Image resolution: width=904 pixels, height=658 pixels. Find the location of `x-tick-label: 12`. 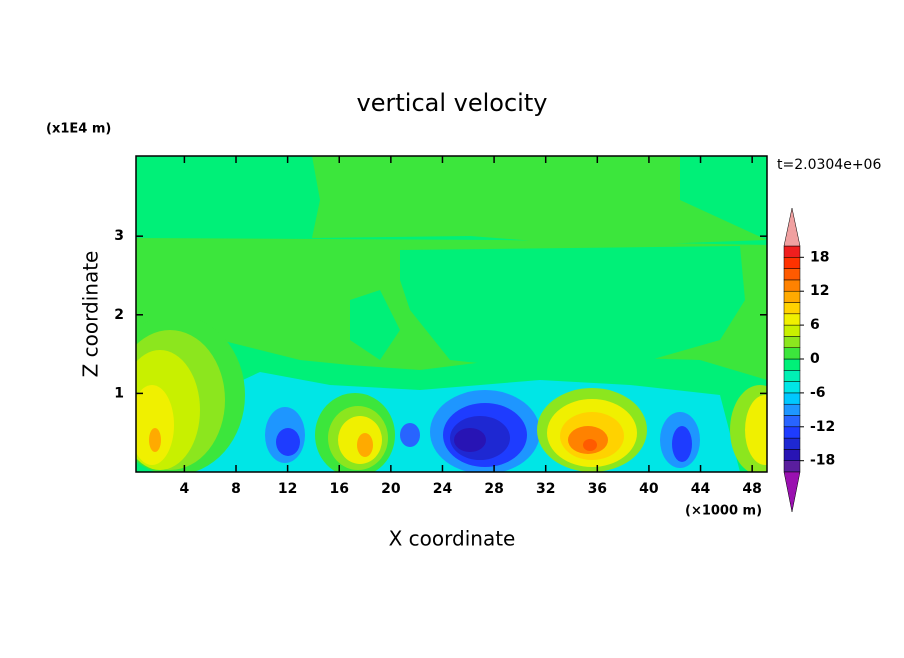

x-tick-label: 12 is located at coordinates (287, 489).